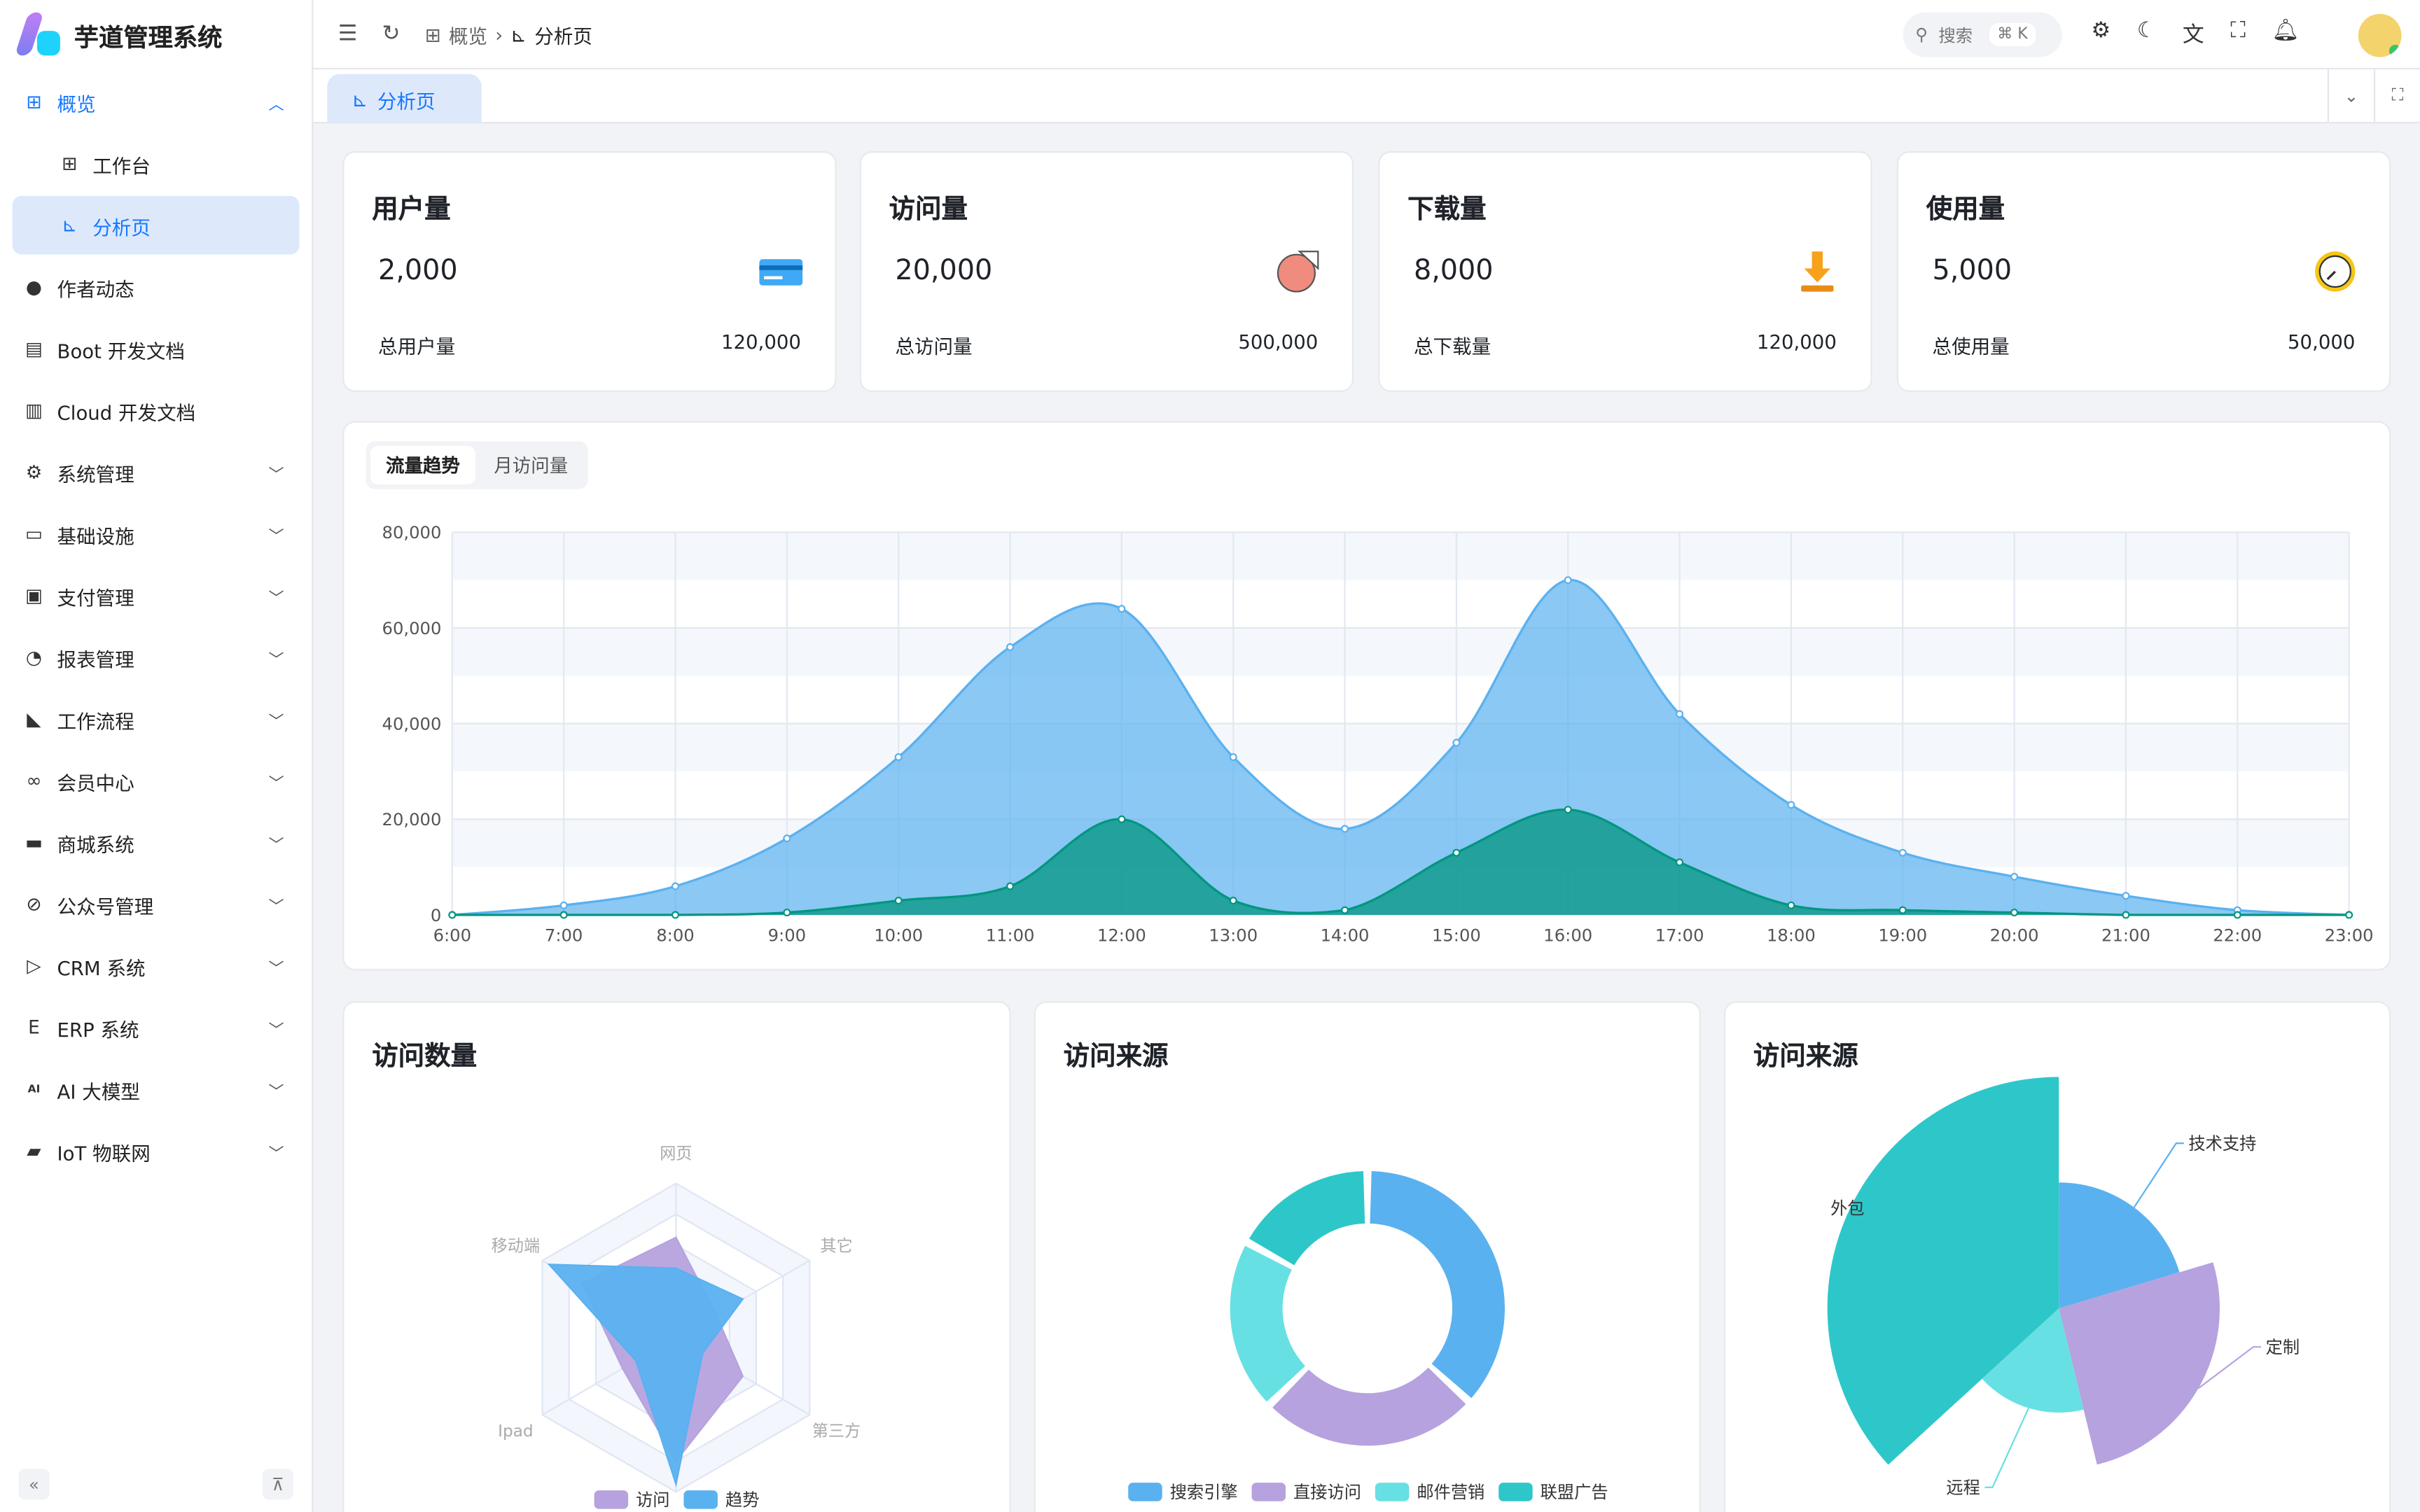  Describe the element at coordinates (34, 1484) in the screenshot. I see `collapse-sidebar-icon: «` at that location.